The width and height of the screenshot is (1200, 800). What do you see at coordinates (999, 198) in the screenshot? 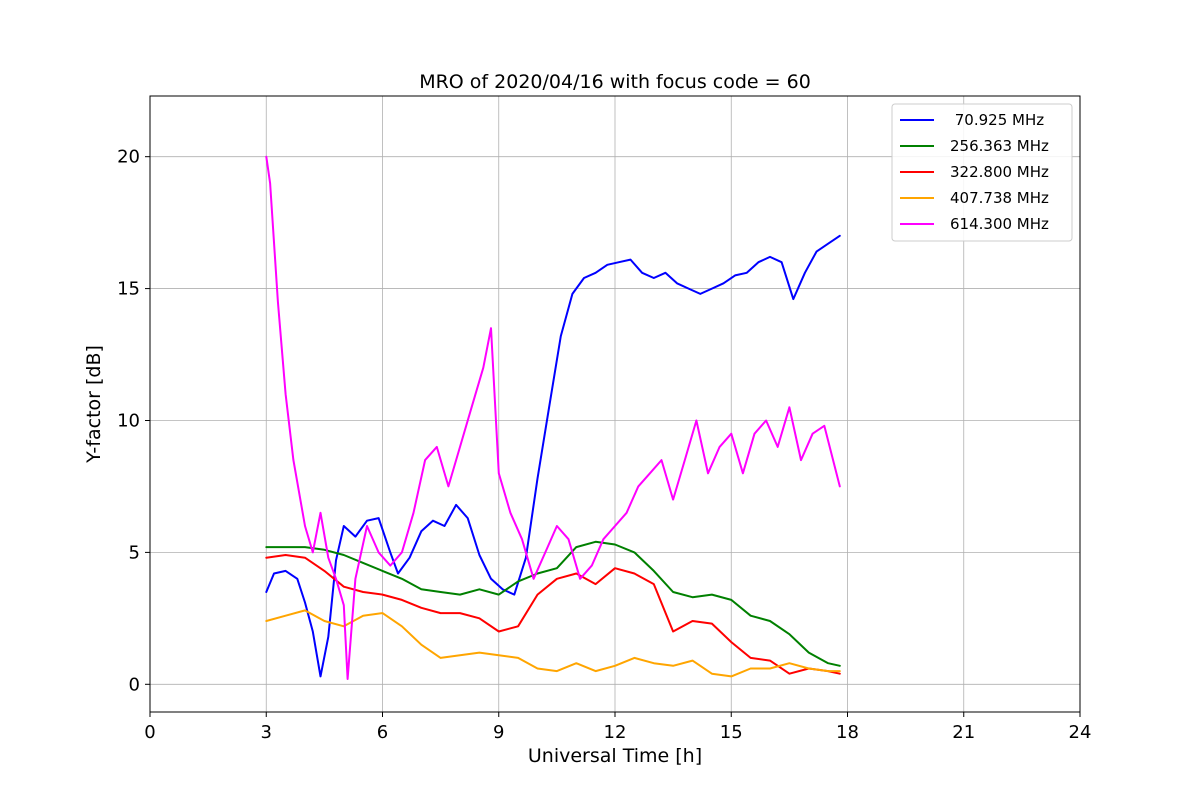
I see `legend-entry: 407.738 MHz` at bounding box center [999, 198].